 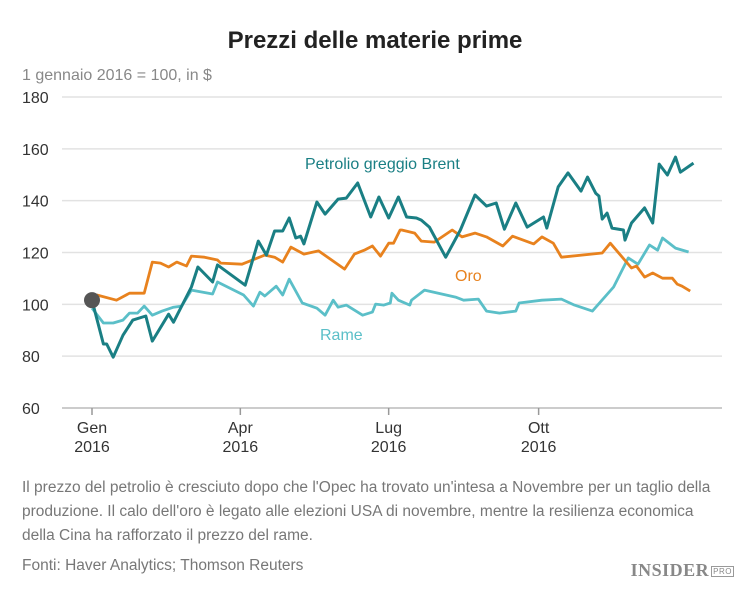 What do you see at coordinates (117, 75) in the screenshot?
I see `chart-subtitle: 1 gennaio 2016 = 100, in $` at bounding box center [117, 75].